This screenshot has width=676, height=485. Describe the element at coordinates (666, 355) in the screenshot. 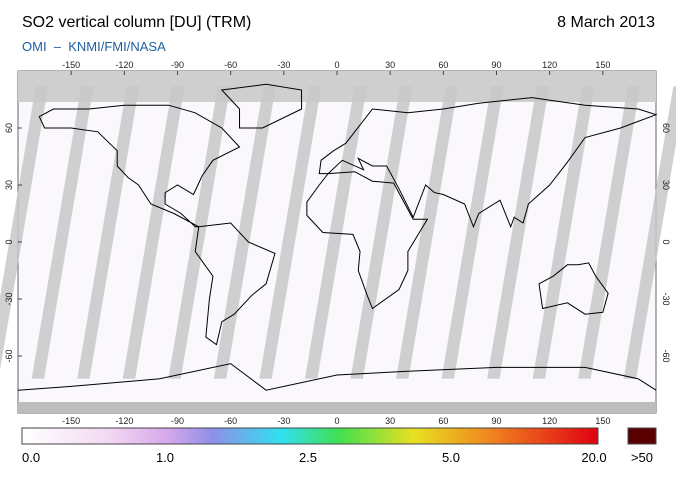

I see `lat-label-right: -60` at that location.